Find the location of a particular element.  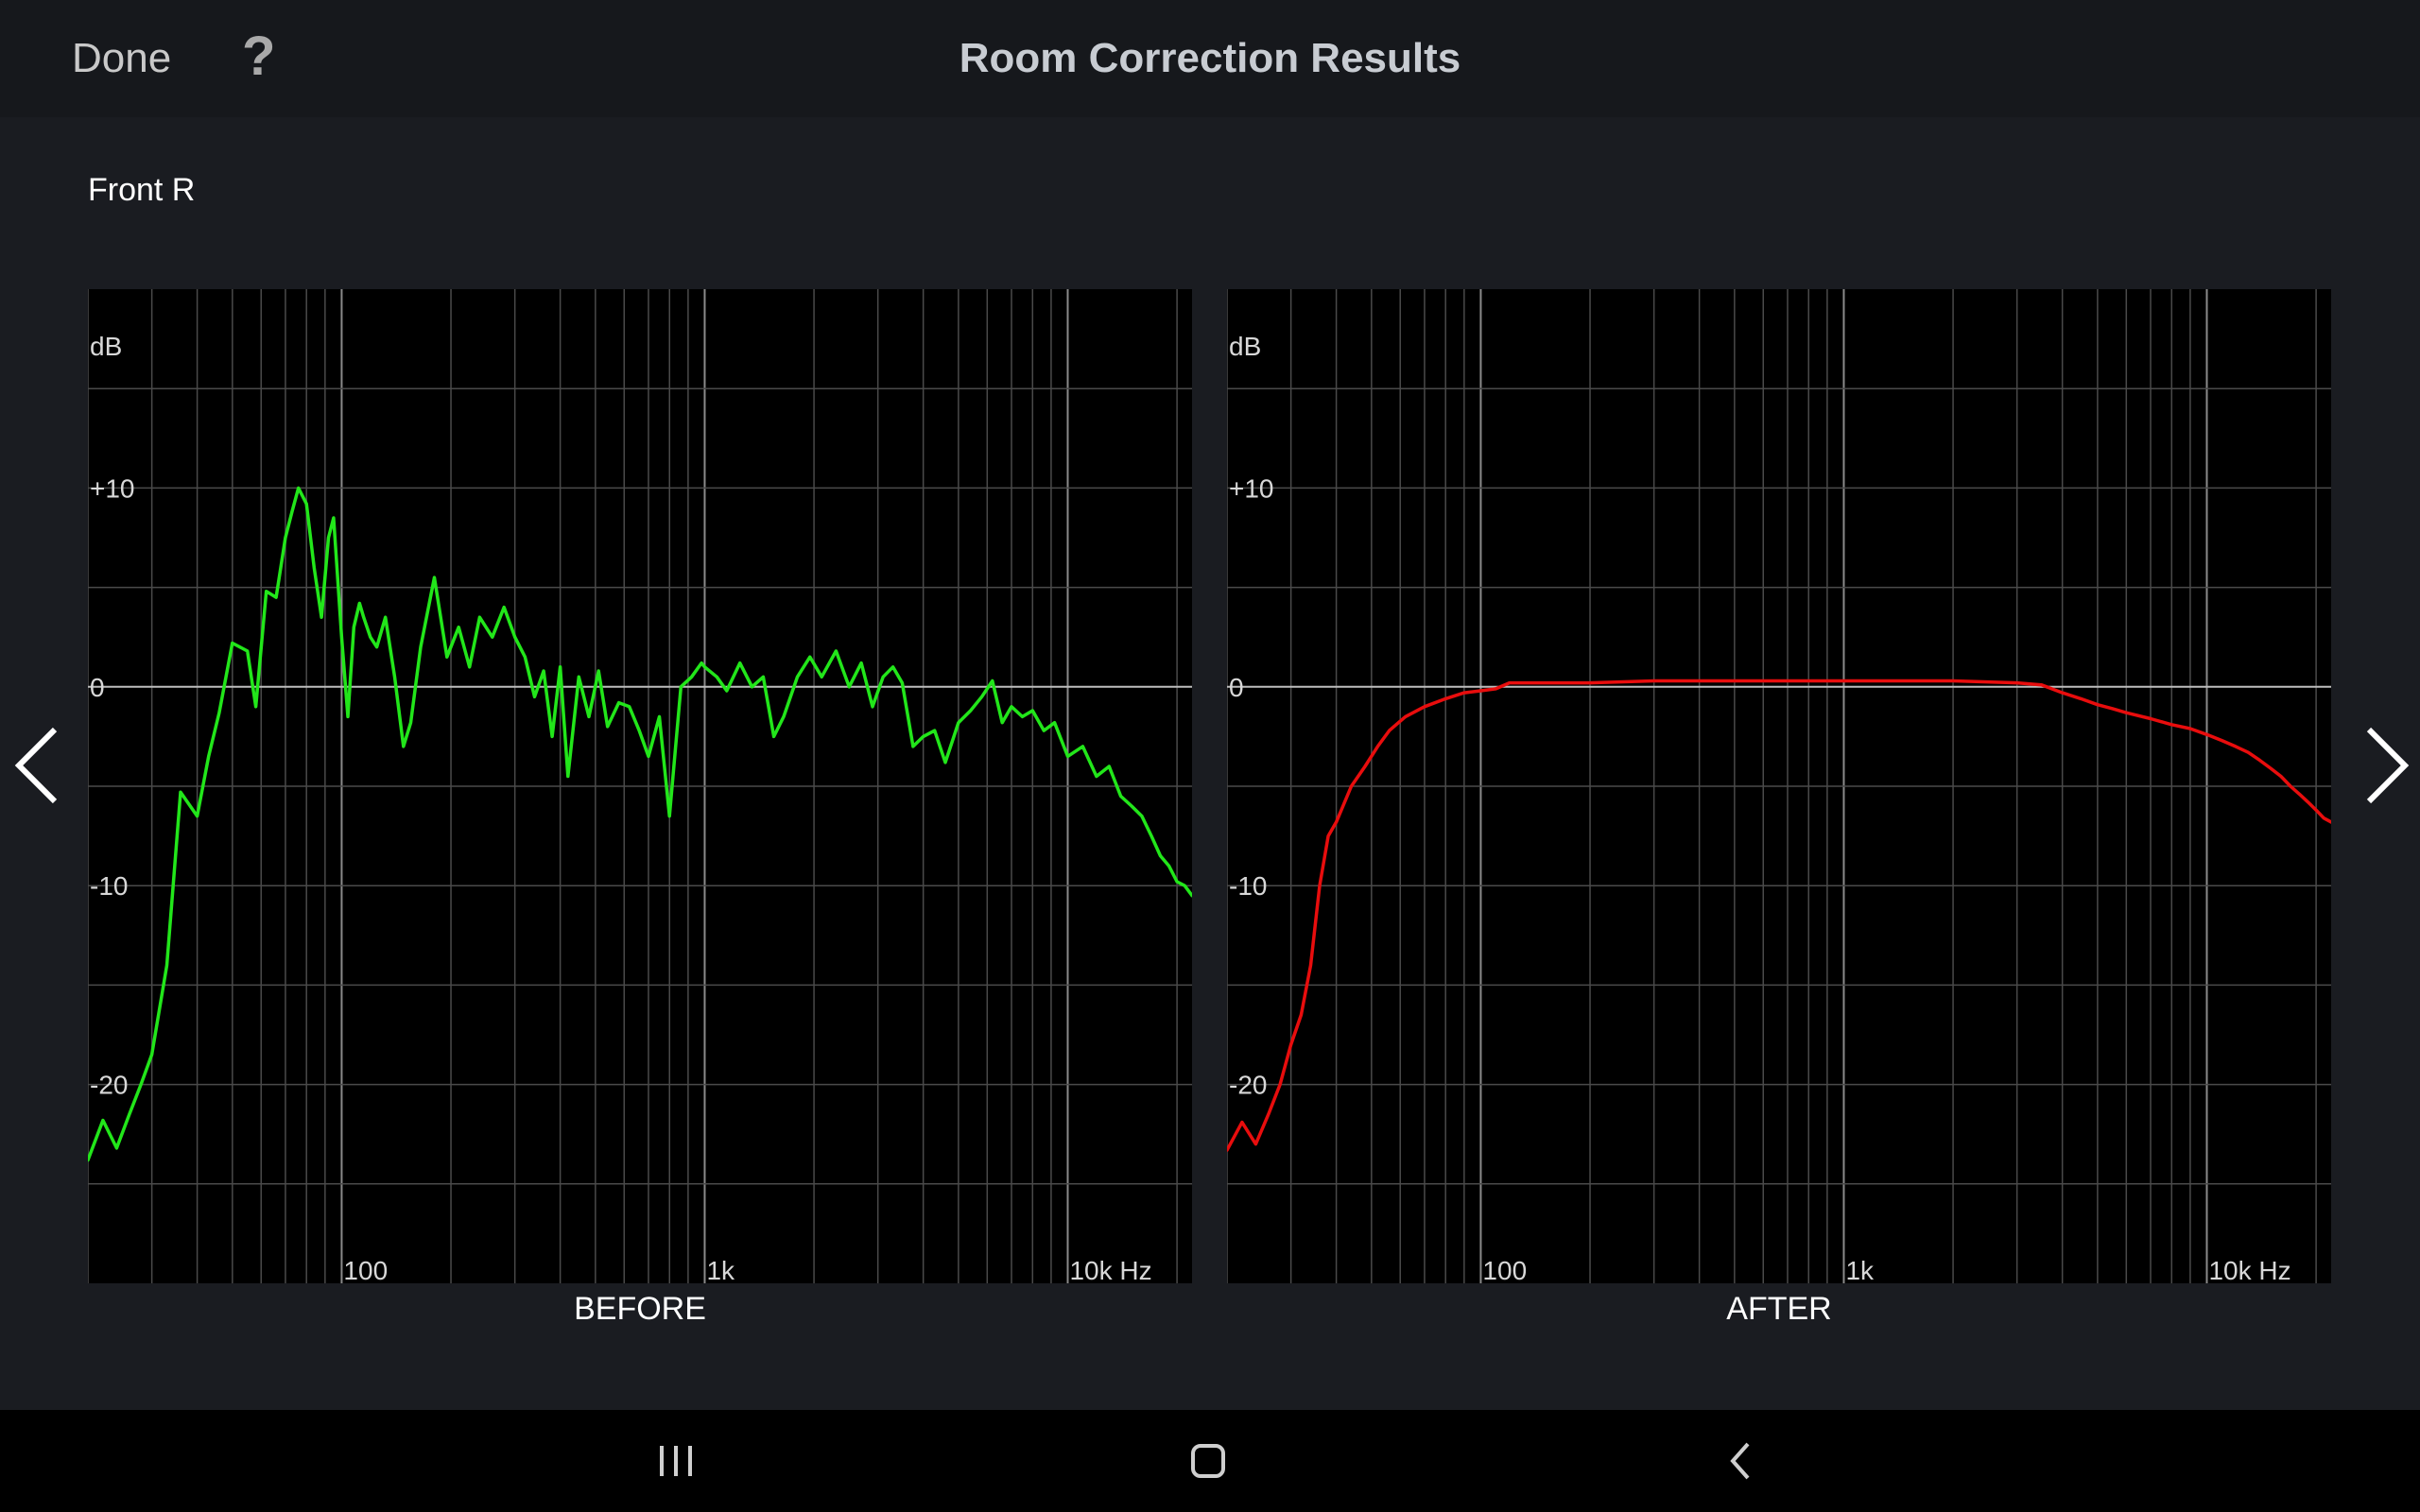

frequency-response-curve is located at coordinates (1779, 915).